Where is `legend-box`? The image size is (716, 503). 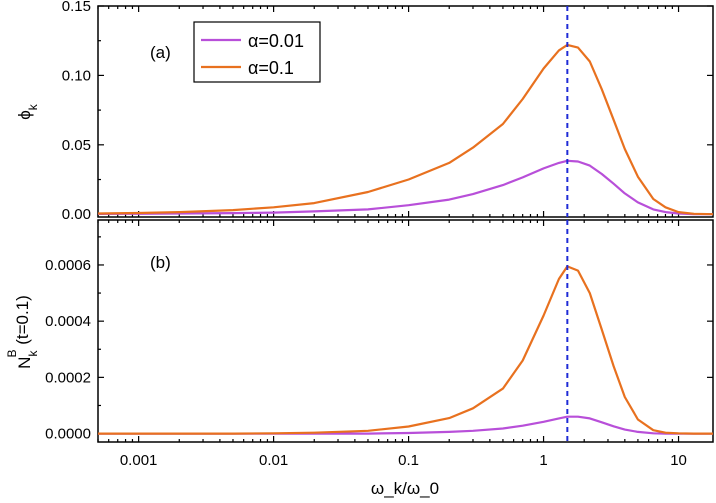
legend-box is located at coordinates (257, 52).